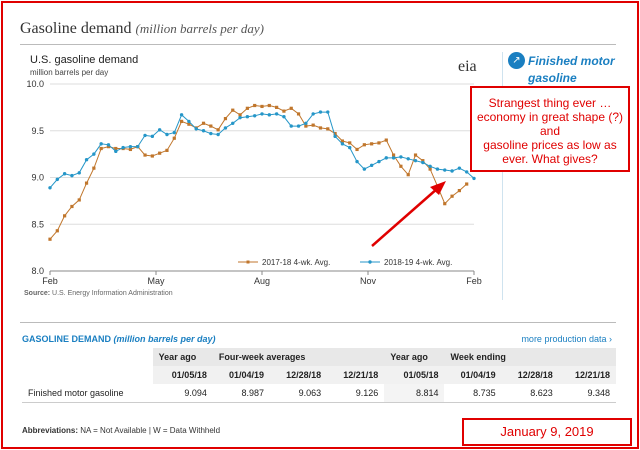 Image resolution: width=640 pixels, height=450 pixels. Describe the element at coordinates (87, 393) in the screenshot. I see `row-label: Finished motor gasoline` at that location.